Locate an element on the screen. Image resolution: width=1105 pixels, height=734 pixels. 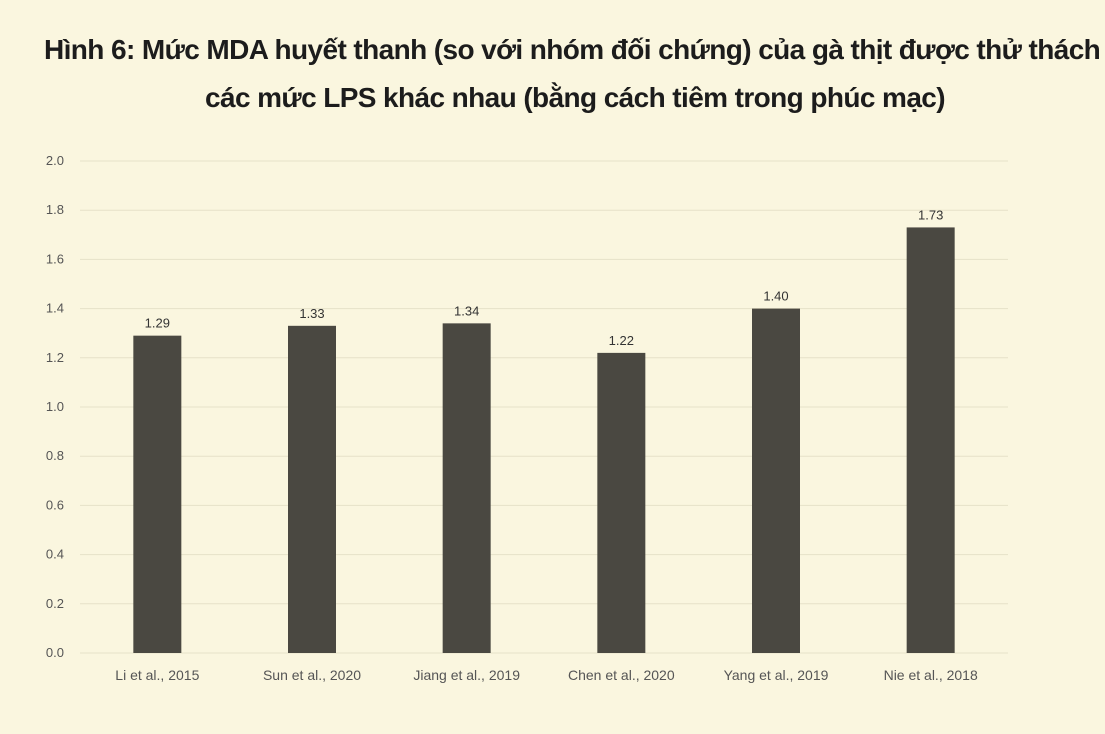
y-tick-label: 0.4 is located at coordinates (55, 554).